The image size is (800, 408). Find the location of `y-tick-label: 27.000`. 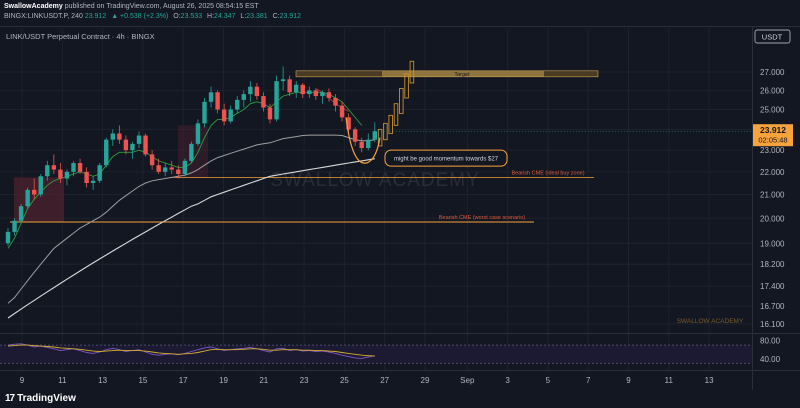

y-tick-label: 27.000 is located at coordinates (772, 72).